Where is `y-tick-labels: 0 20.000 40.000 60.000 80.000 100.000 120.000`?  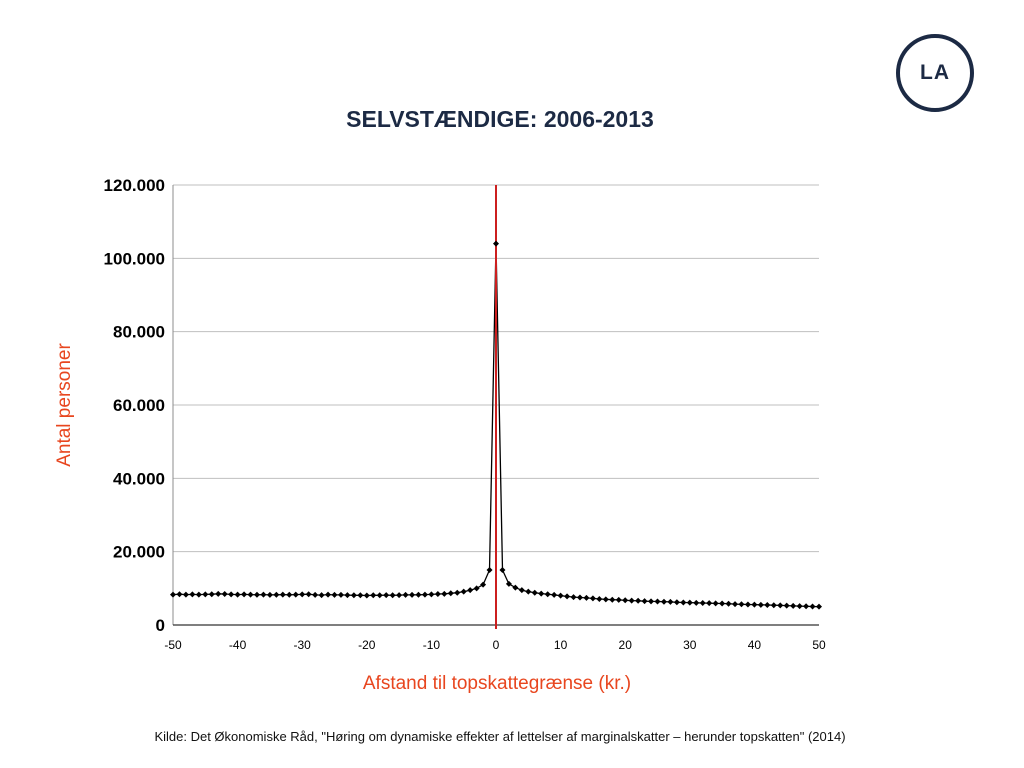
y-tick-labels: 0 20.000 40.000 60.000 80.000 100.000 120.000 is located at coordinates (134, 405).